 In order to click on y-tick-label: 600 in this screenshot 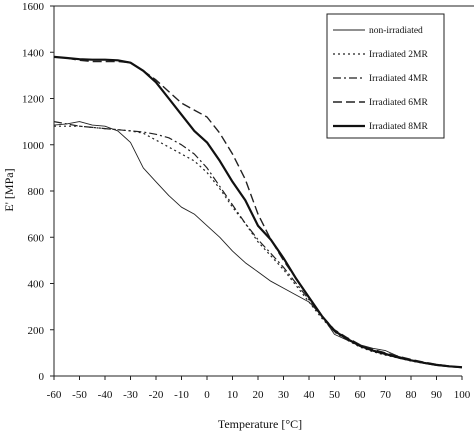, I will do `click(36, 238)`.